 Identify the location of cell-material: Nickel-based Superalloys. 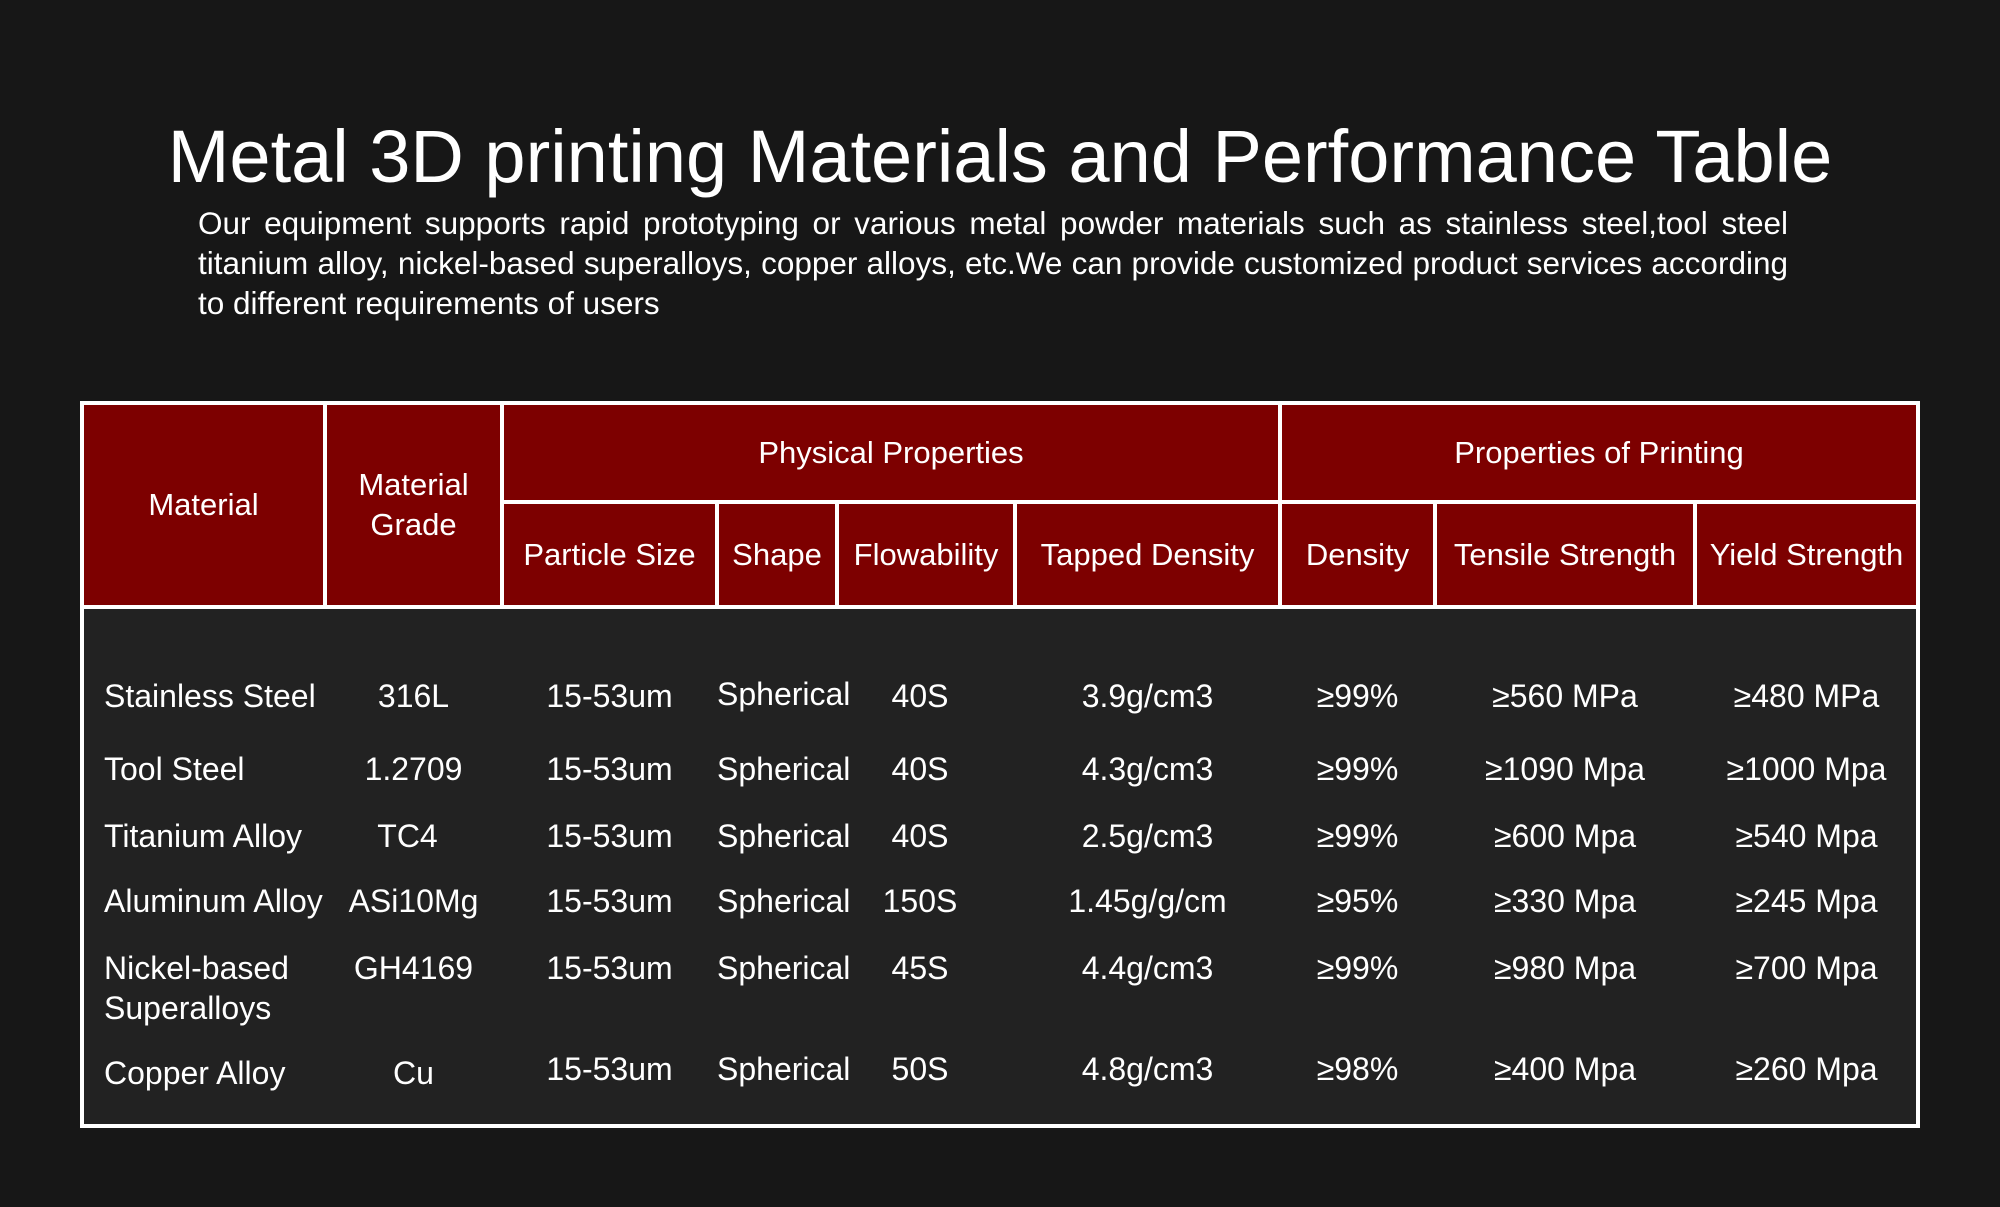
(196, 988).